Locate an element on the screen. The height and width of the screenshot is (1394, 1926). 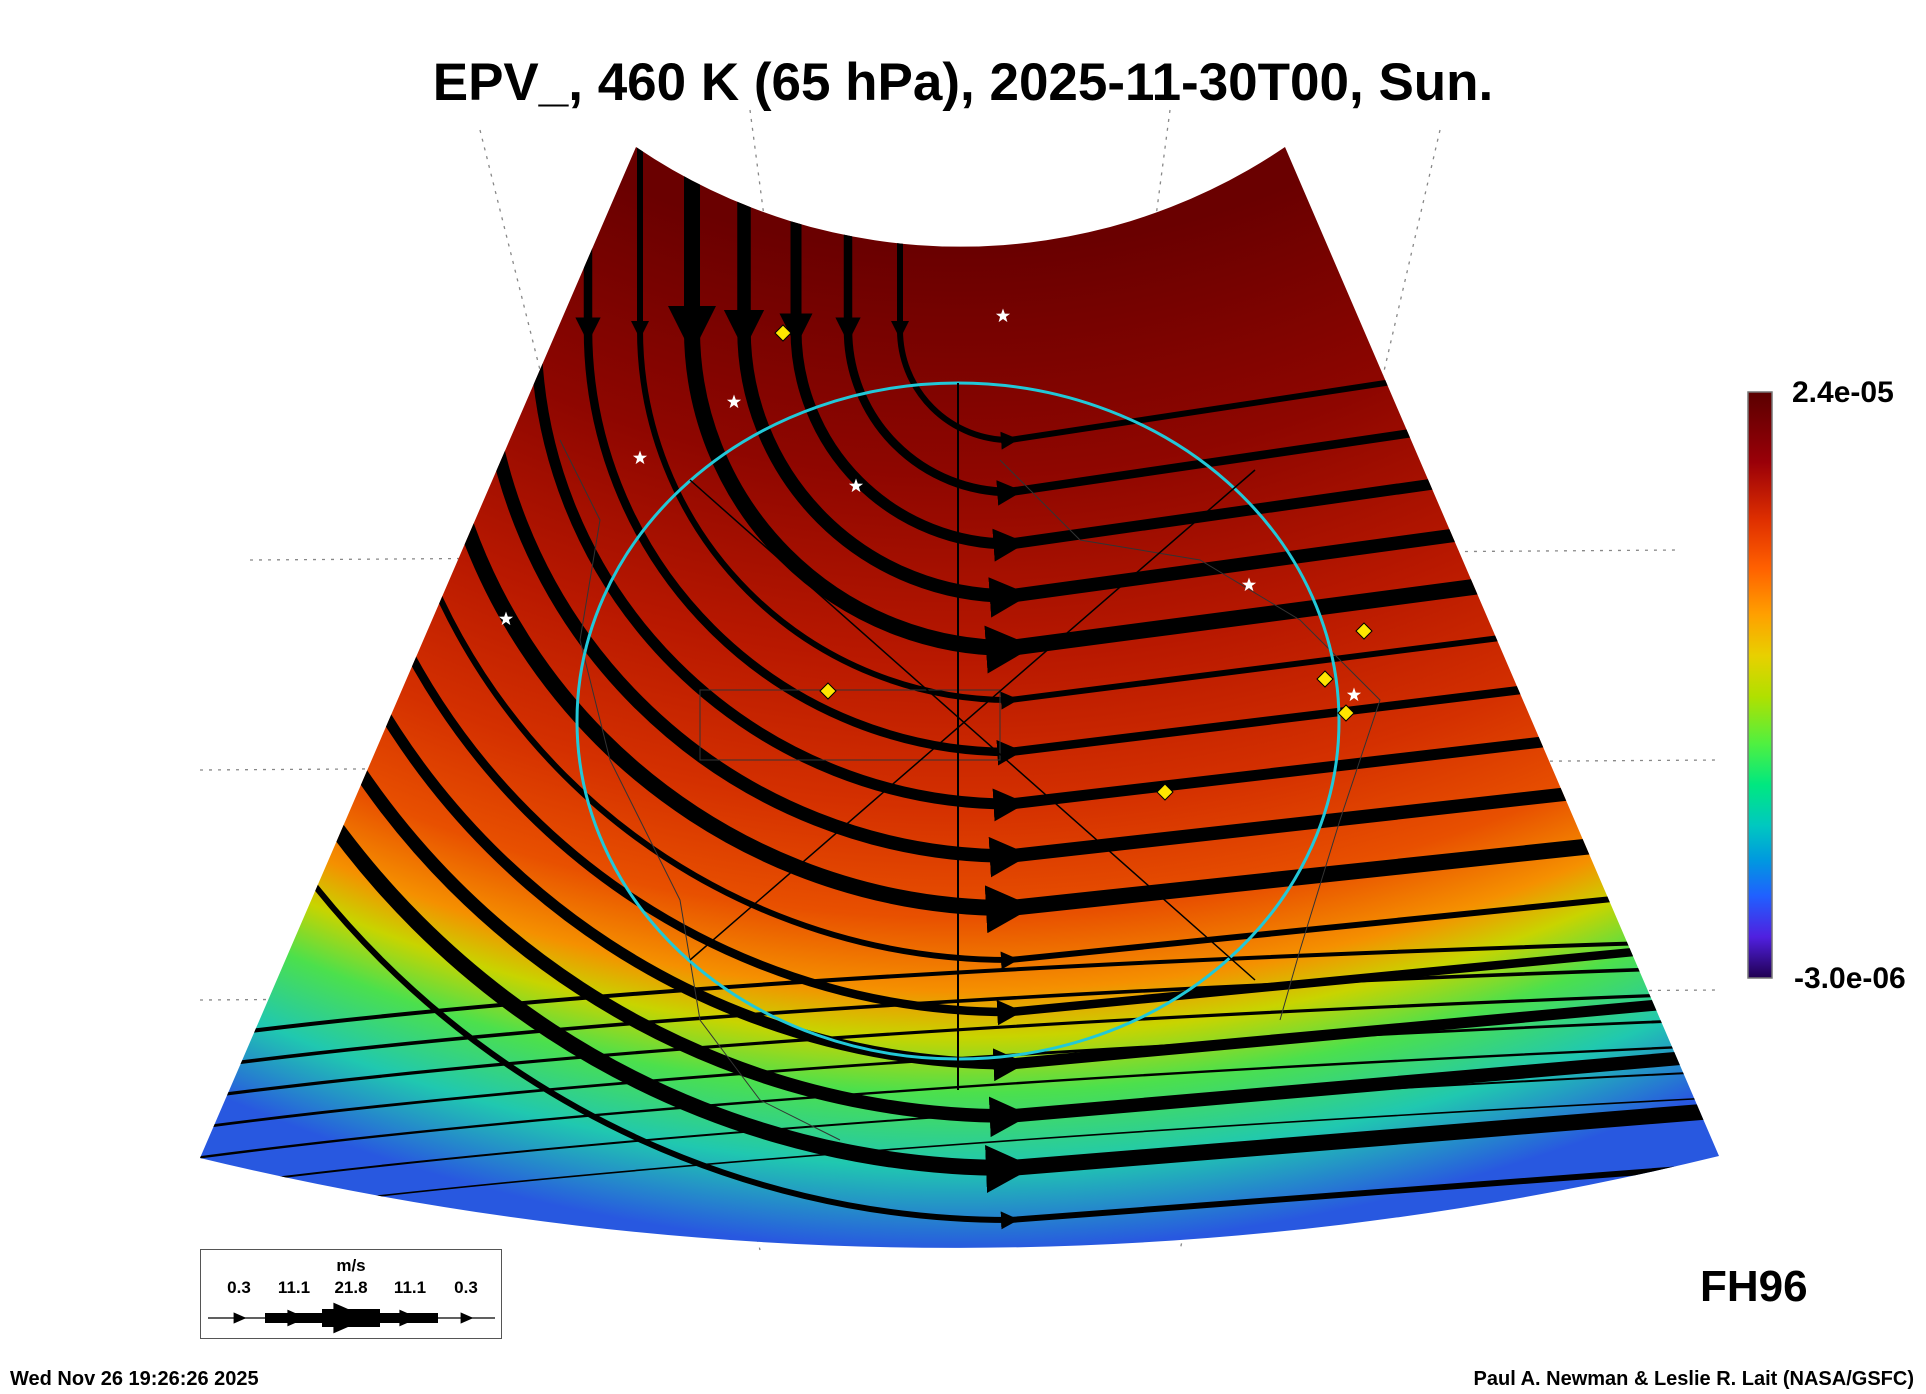
timestamp: Wed Nov 26 19:26:26 2025 is located at coordinates (134, 1379).